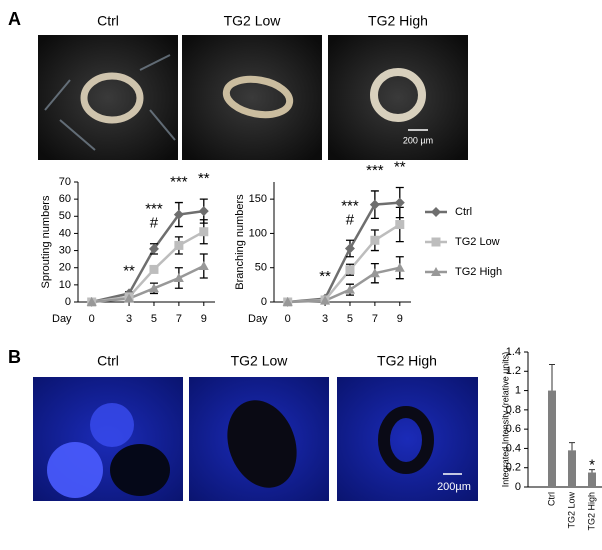 This screenshot has width=602, height=550. What do you see at coordinates (478, 272) in the screenshot?
I see `legend-label: TG2 High` at bounding box center [478, 272].